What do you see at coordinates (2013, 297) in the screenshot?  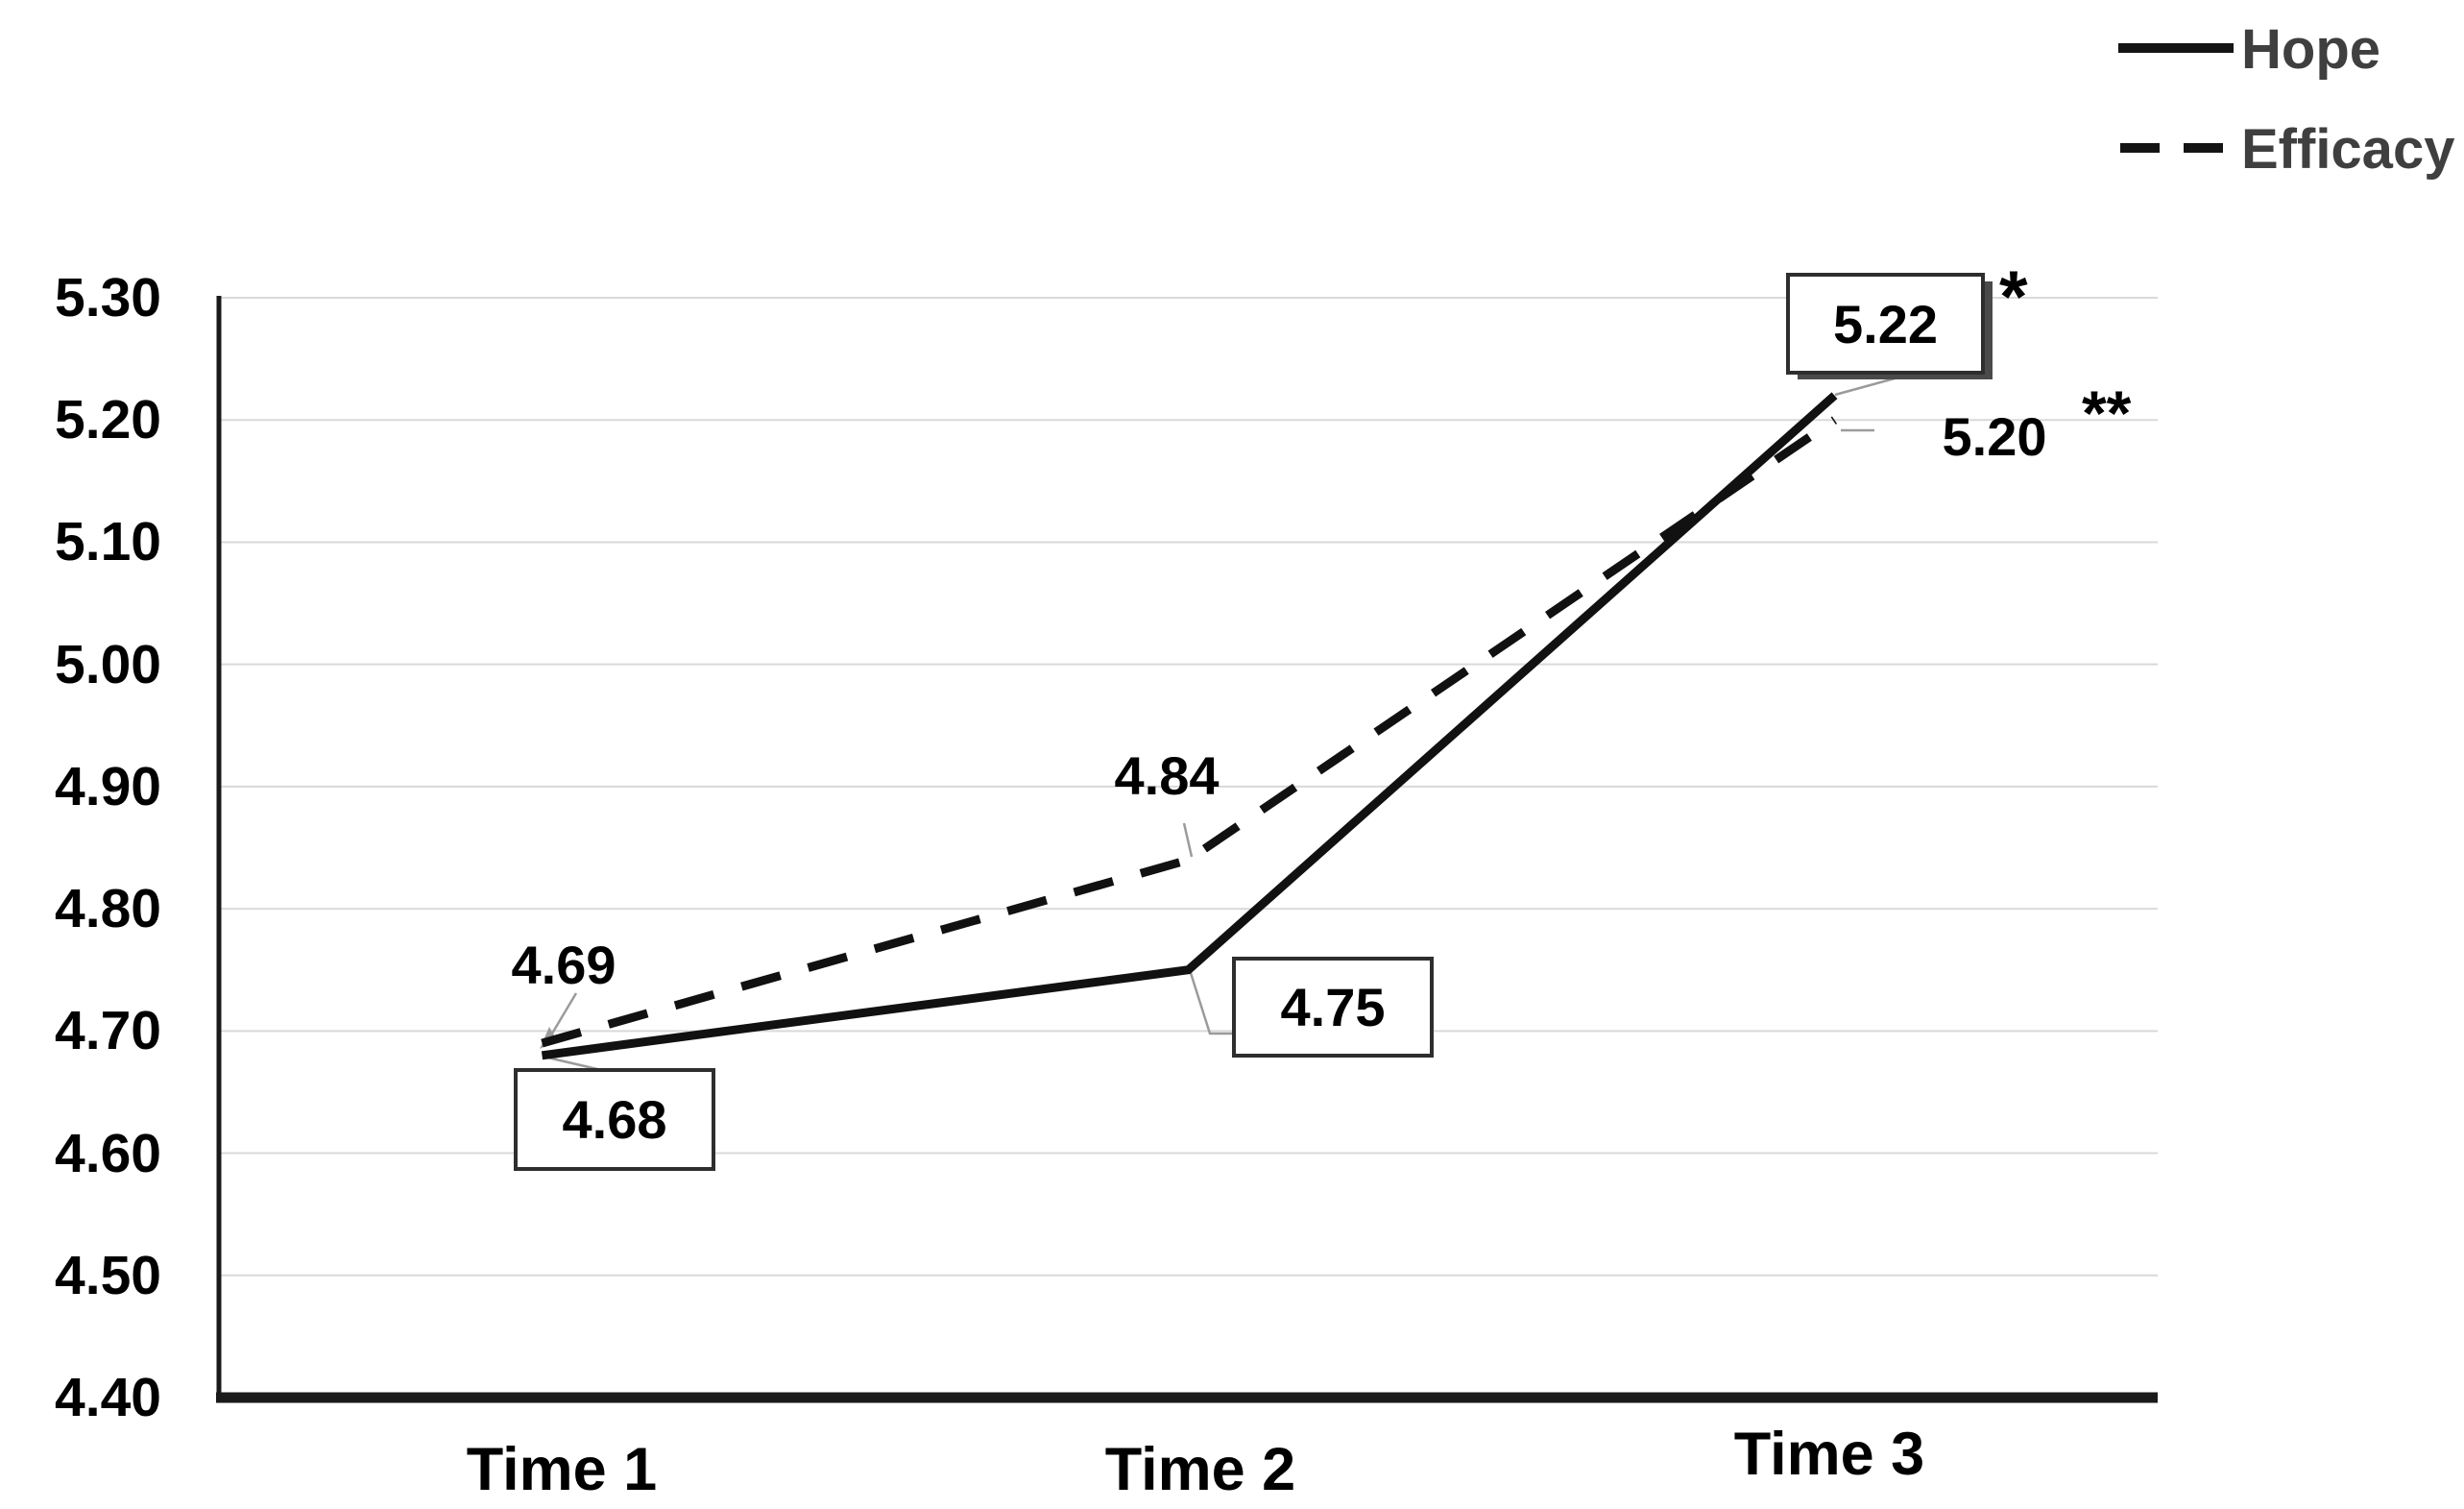 I see `hope-significance-asterisk: *` at bounding box center [2013, 297].